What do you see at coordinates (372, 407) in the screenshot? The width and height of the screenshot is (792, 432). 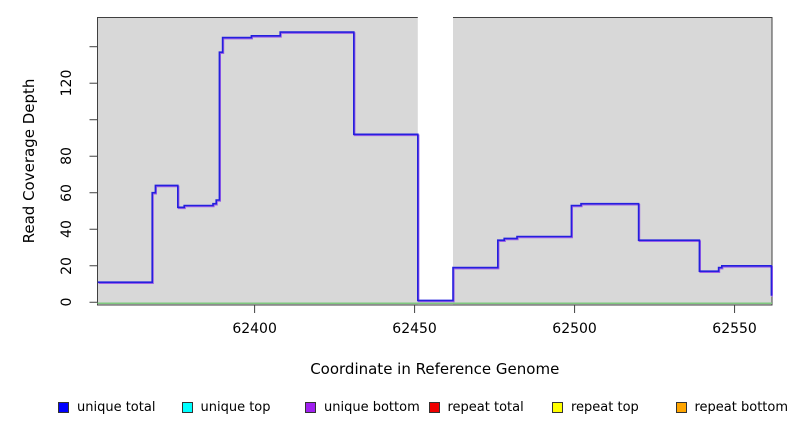 I see `legend-label: unique bottom` at bounding box center [372, 407].